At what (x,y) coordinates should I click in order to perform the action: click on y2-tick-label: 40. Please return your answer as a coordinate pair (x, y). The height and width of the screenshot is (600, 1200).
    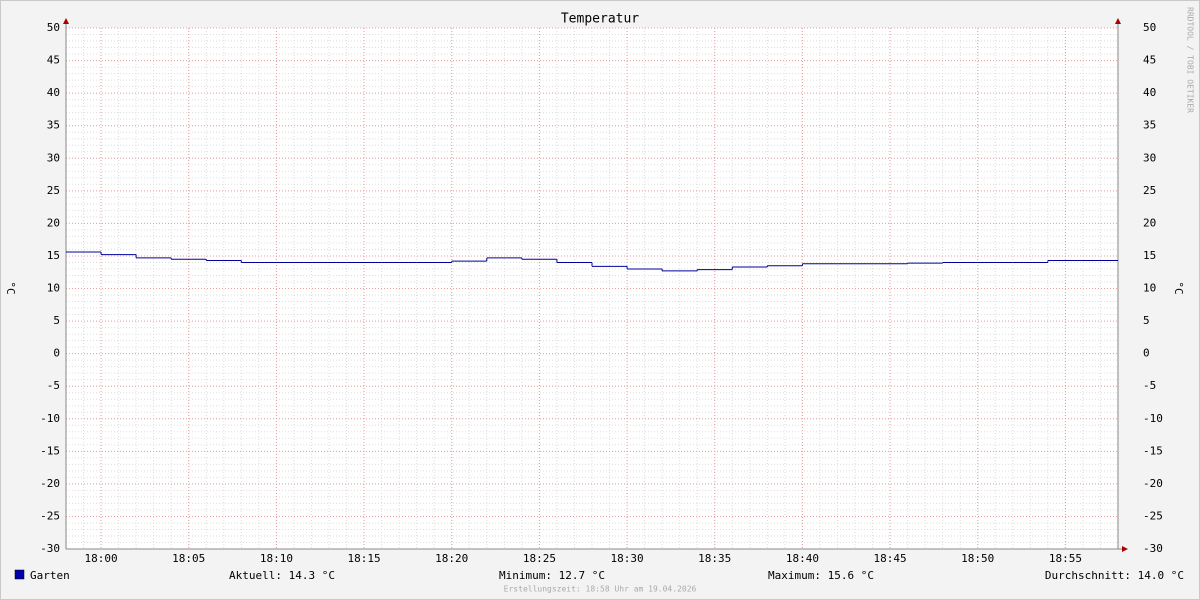
    Looking at the image, I should click on (1149, 92).